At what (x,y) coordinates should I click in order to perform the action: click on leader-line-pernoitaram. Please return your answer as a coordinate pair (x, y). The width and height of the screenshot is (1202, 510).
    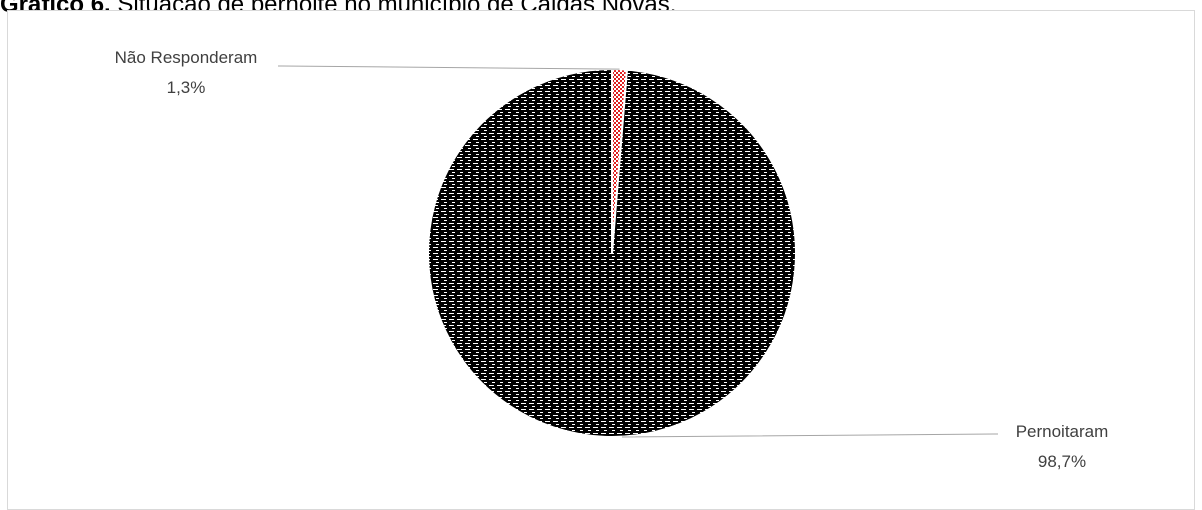
    Looking at the image, I should click on (809, 435).